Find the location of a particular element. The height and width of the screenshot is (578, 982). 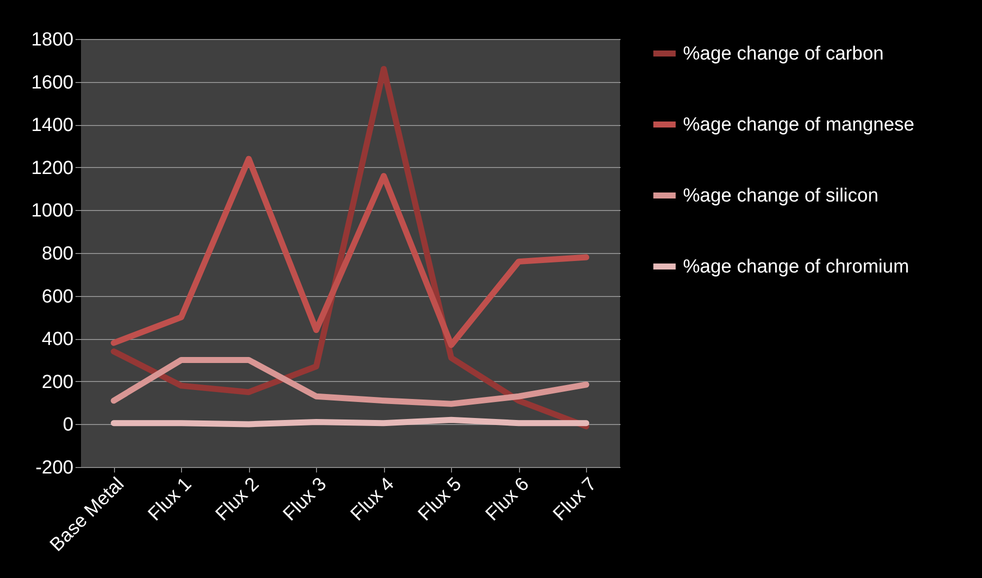

y-tick-label: 1000 is located at coordinates (52, 211).